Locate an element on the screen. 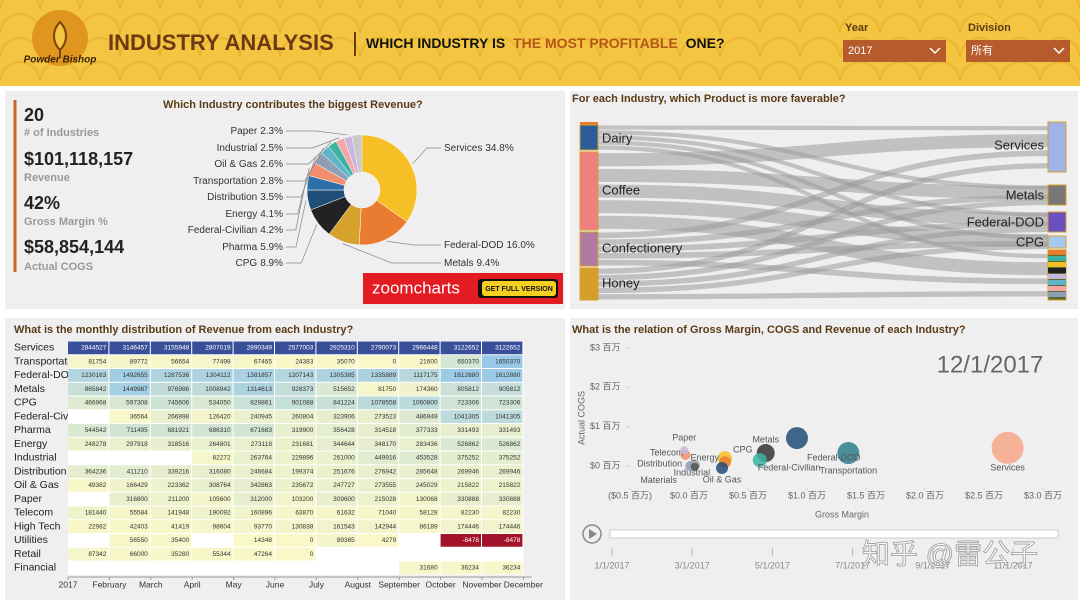  banner-brand: zoomcharts is located at coordinates (416, 287).